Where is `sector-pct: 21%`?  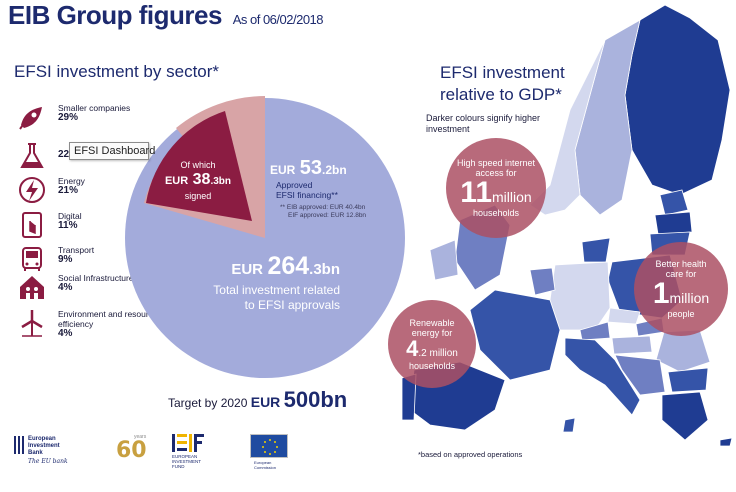 sector-pct: 21% is located at coordinates (68, 190).